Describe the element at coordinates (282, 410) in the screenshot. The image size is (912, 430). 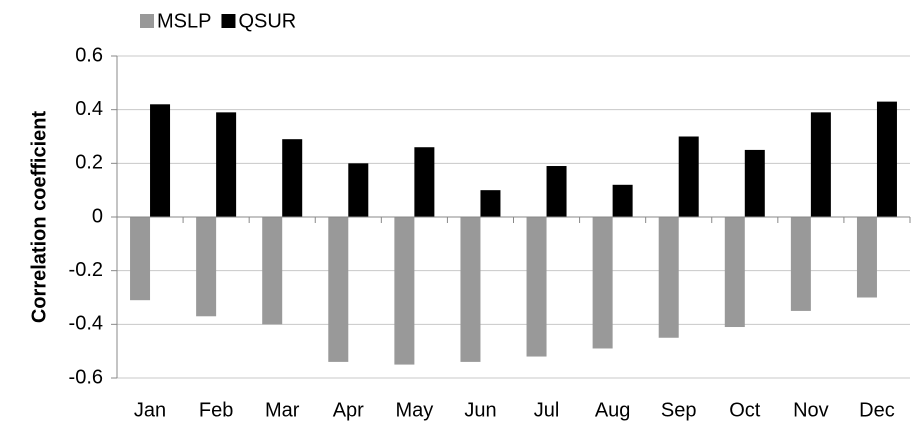
I see `x-tick-label: Mar` at that location.